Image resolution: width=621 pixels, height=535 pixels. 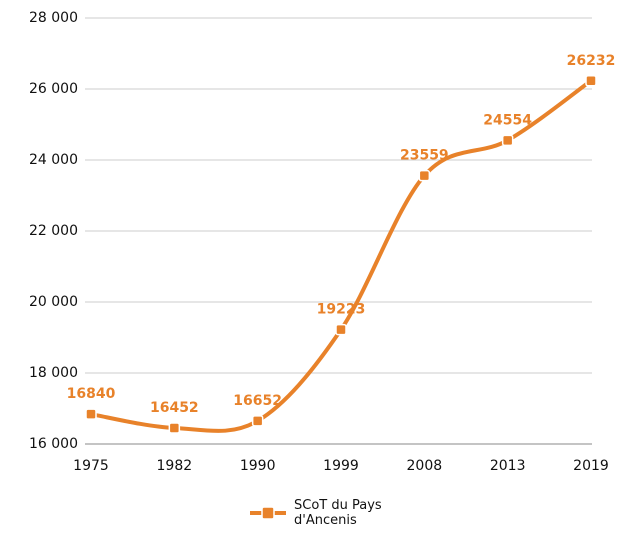 What do you see at coordinates (258, 466) in the screenshot?
I see `x-tick-label: 1990` at bounding box center [258, 466].